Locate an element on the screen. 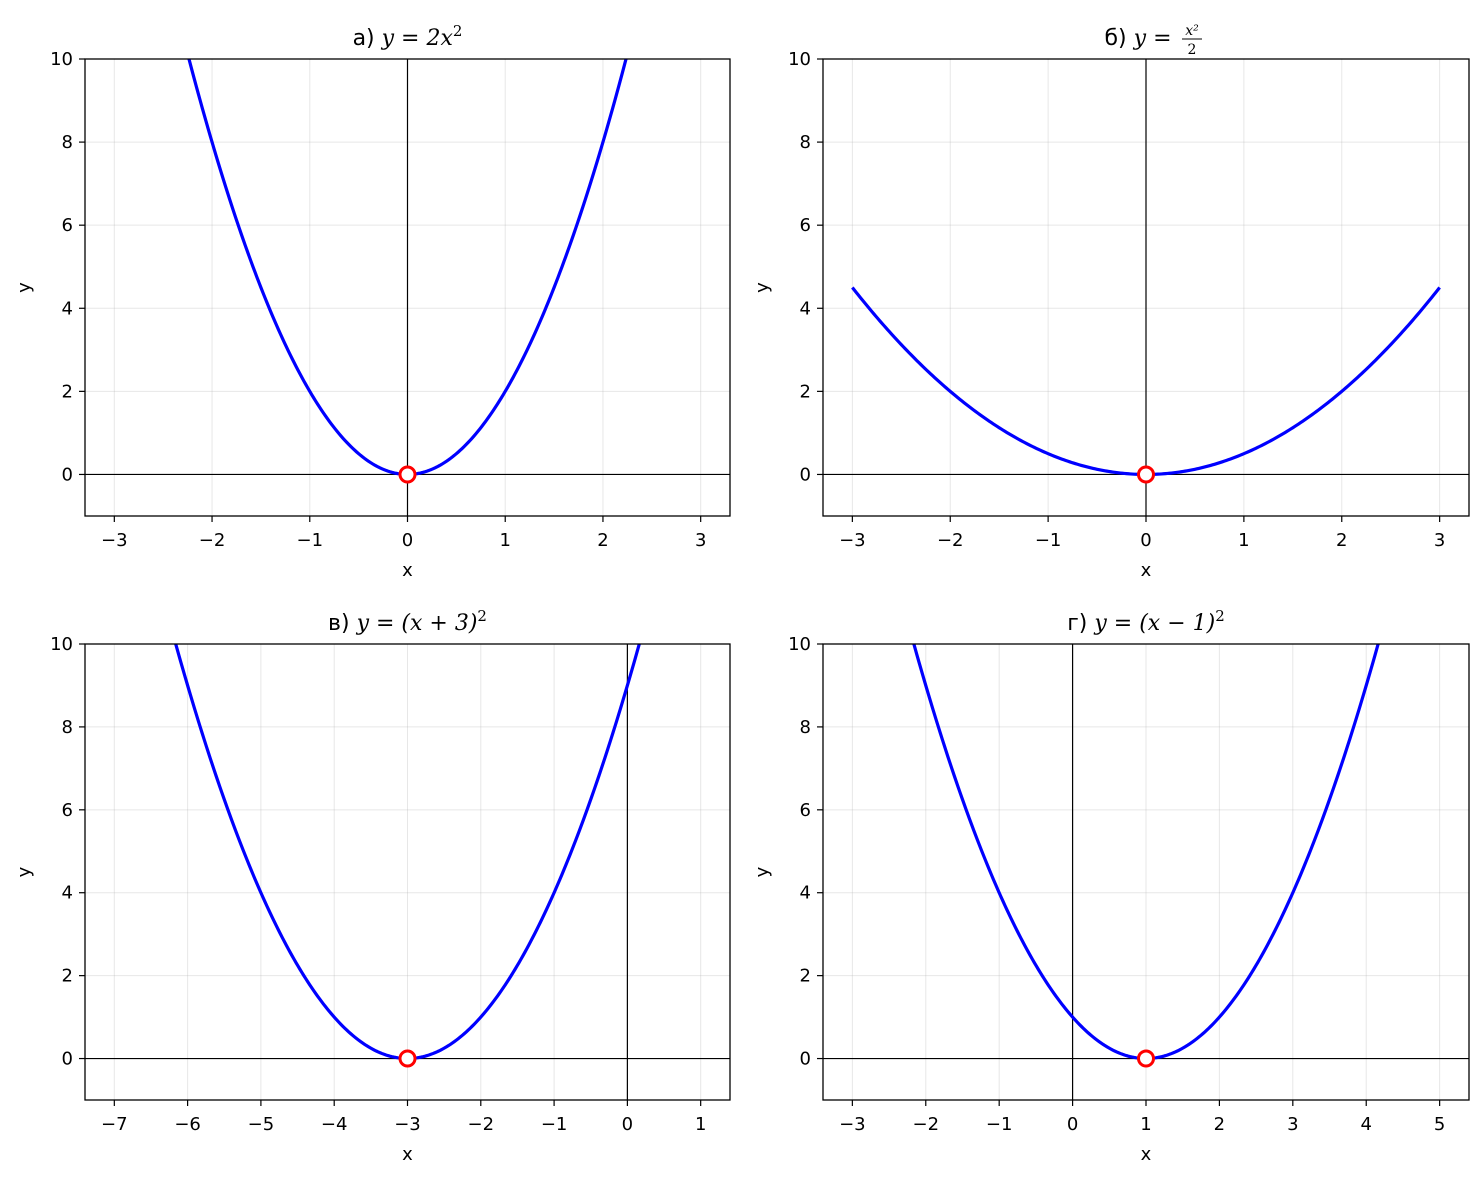 The image size is (1484, 1184). title-fraction-numerator: x² is located at coordinates (1192, 31).